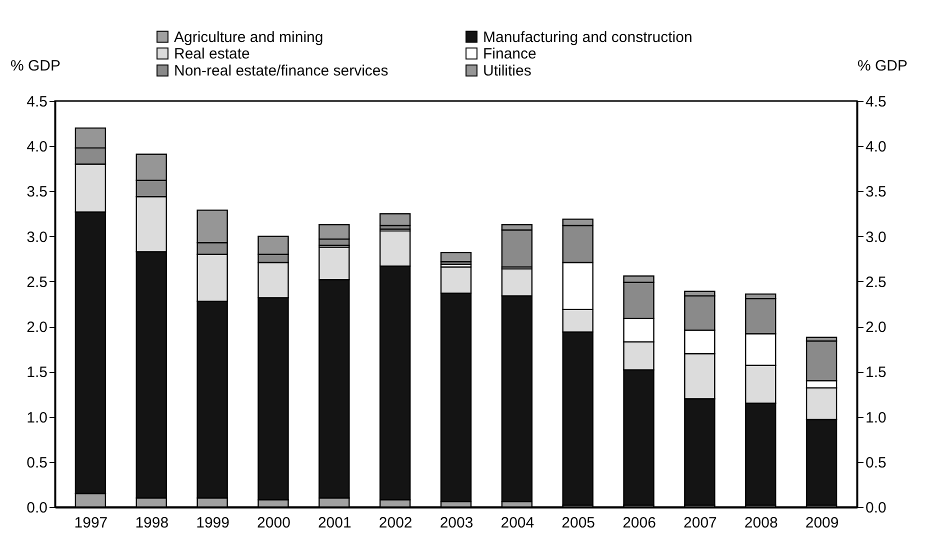 This screenshot has height=540, width=927. I want to click on y2-tick-label: 1.5, so click(876, 373).